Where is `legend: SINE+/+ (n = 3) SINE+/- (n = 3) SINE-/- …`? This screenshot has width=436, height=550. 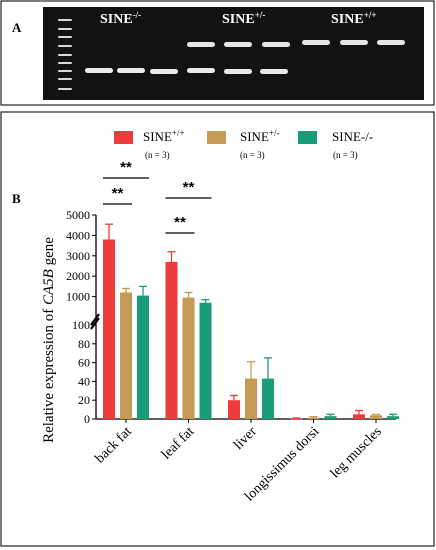 legend: SINE+/+ (n = 3) SINE+/- (n = 3) SINE-/- … is located at coordinates (243, 144).